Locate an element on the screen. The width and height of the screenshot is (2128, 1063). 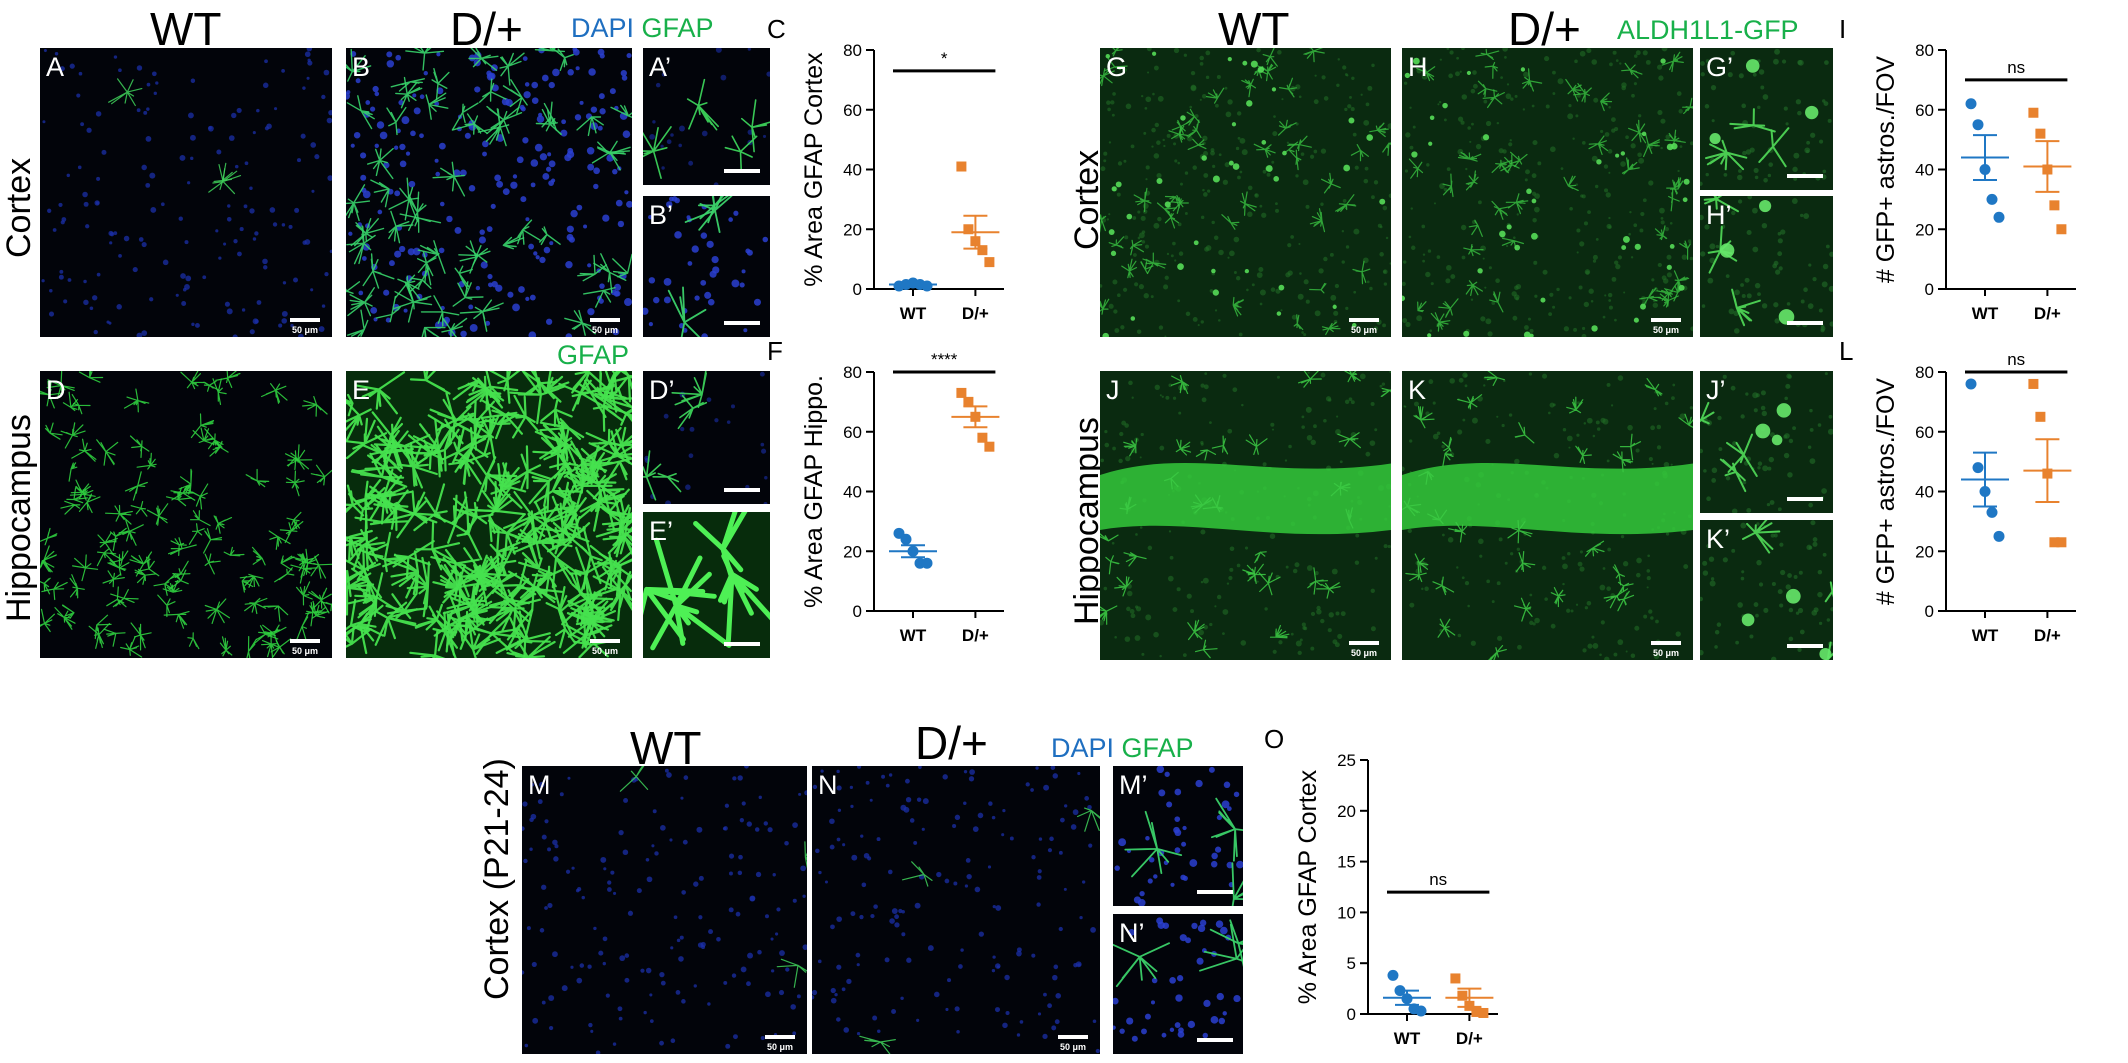
y-axis-label: % Area GFAP Cortex is located at coordinates (814, 169).